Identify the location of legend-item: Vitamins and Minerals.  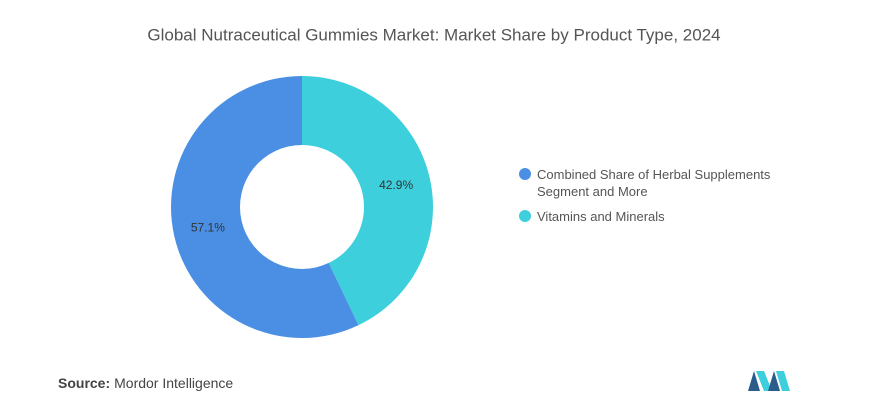
(659, 216).